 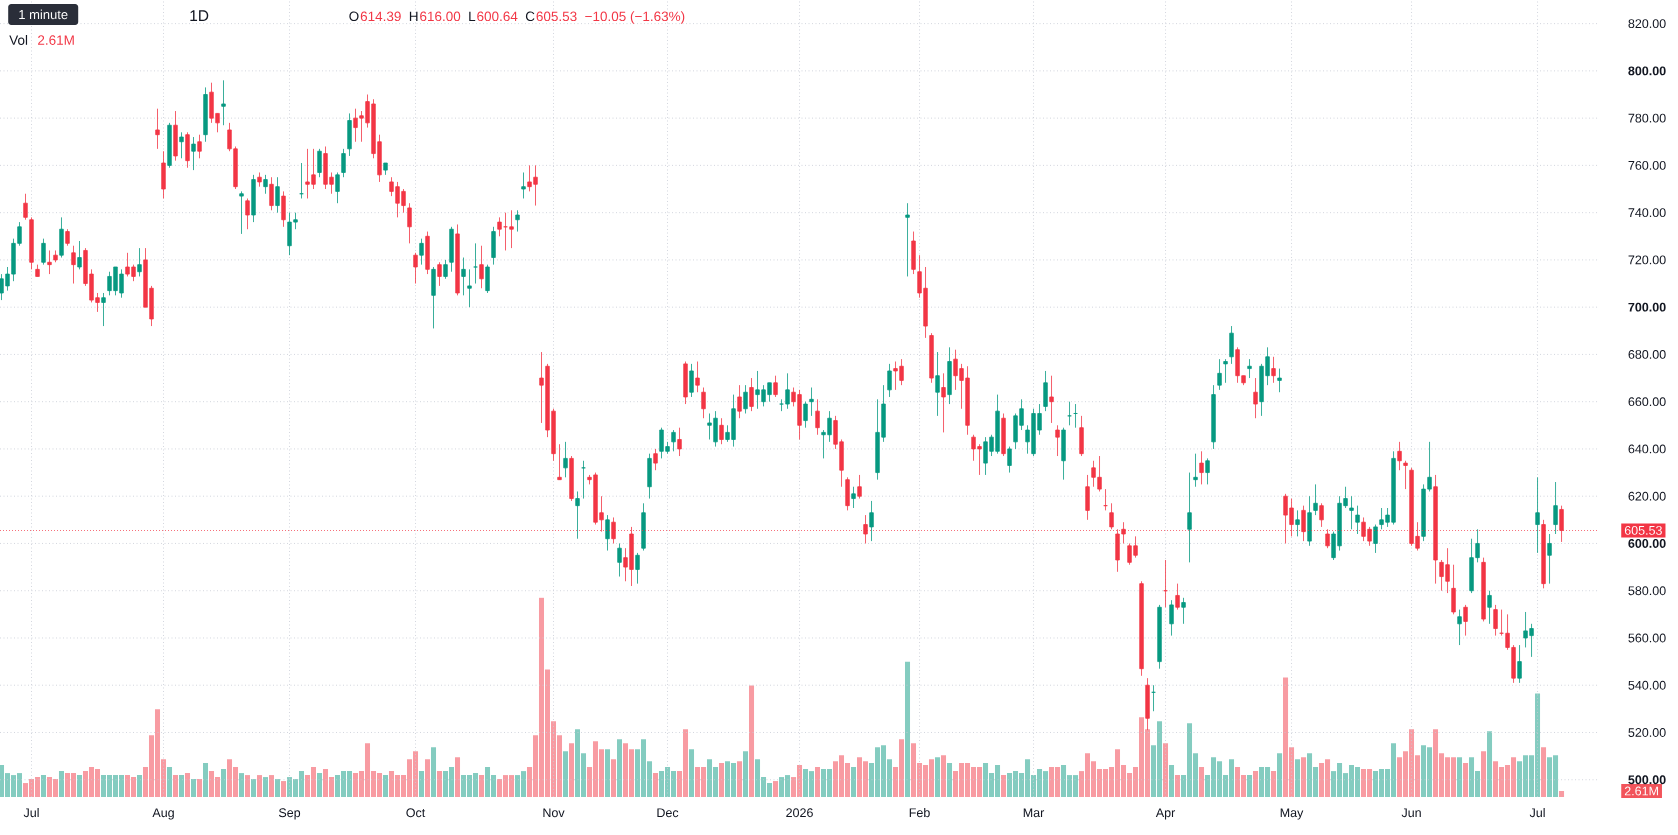 What do you see at coordinates (1647, 260) in the screenshot?
I see `y-tick-label: 720.00` at bounding box center [1647, 260].